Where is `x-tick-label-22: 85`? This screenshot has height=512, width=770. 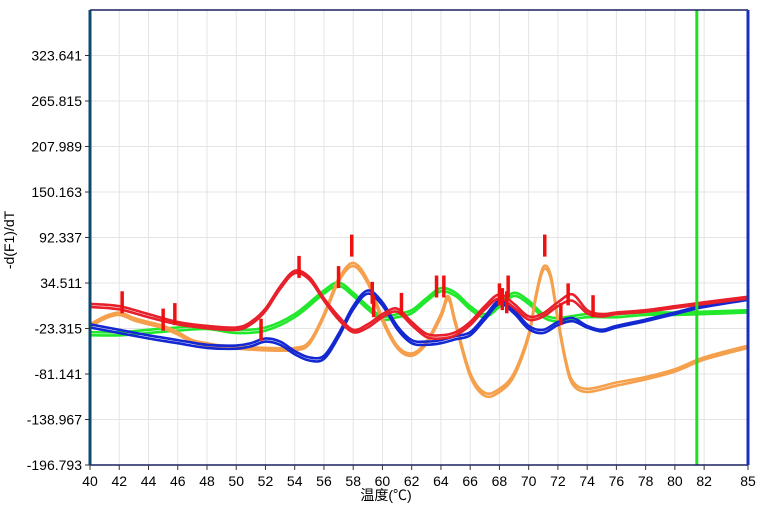
x-tick-label-22: 85 is located at coordinates (748, 481).